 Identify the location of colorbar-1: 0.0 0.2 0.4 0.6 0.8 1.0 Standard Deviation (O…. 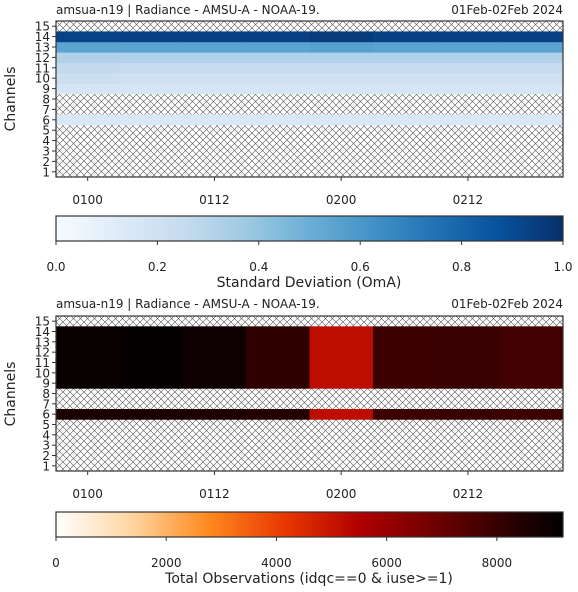
(309, 253).